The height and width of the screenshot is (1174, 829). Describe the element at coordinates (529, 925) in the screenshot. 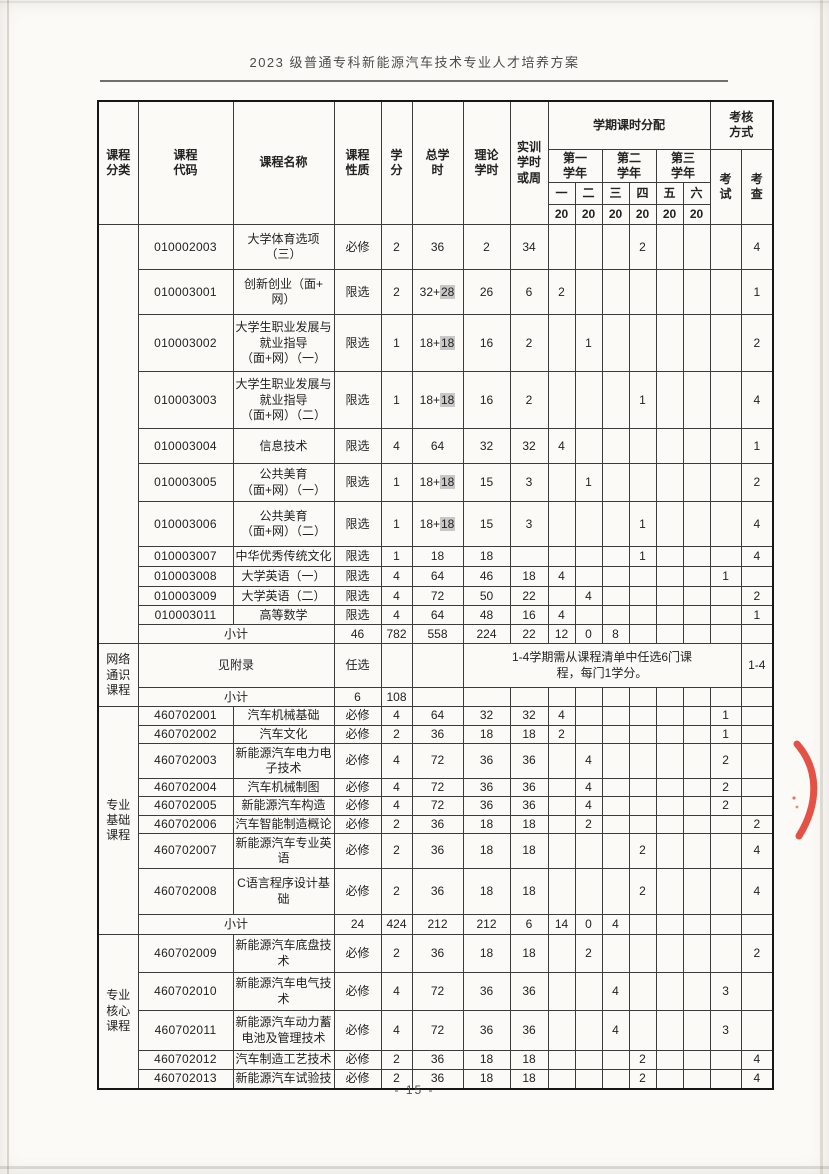

I see `subtotal-semester-1: 6` at that location.